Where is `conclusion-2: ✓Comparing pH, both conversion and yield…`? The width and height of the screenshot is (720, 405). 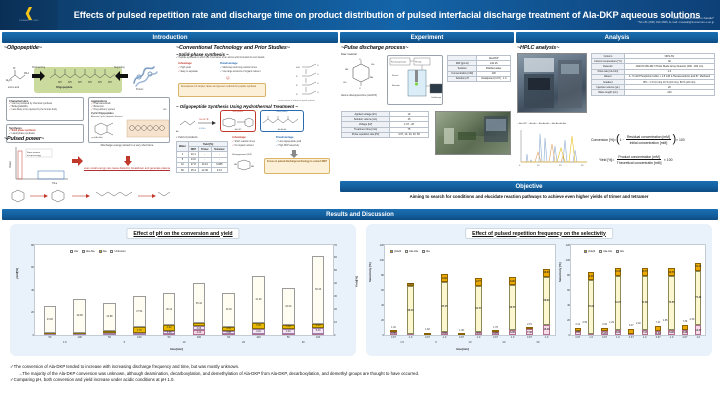
conclusion-2: ✓Comparing pH, both conversion and yield… is located at coordinates (92, 380).